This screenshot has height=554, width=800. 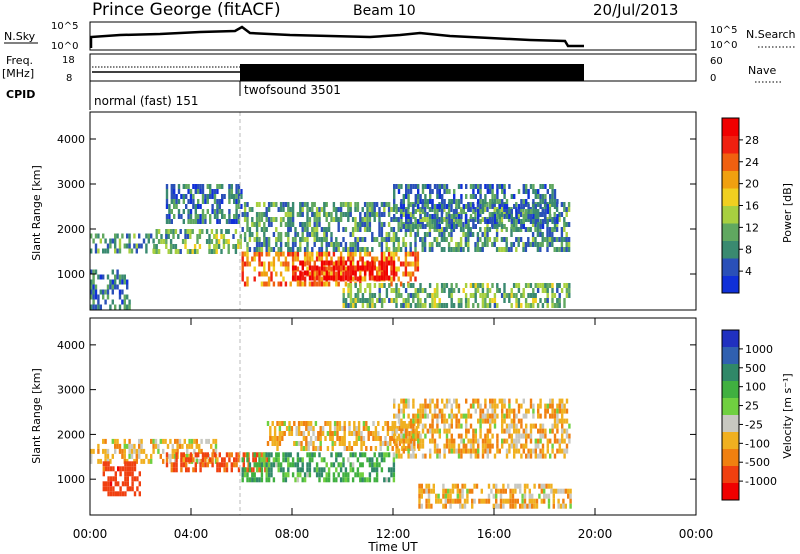 I want to click on velocity-colorbar-swatch, so click(x=730, y=339).